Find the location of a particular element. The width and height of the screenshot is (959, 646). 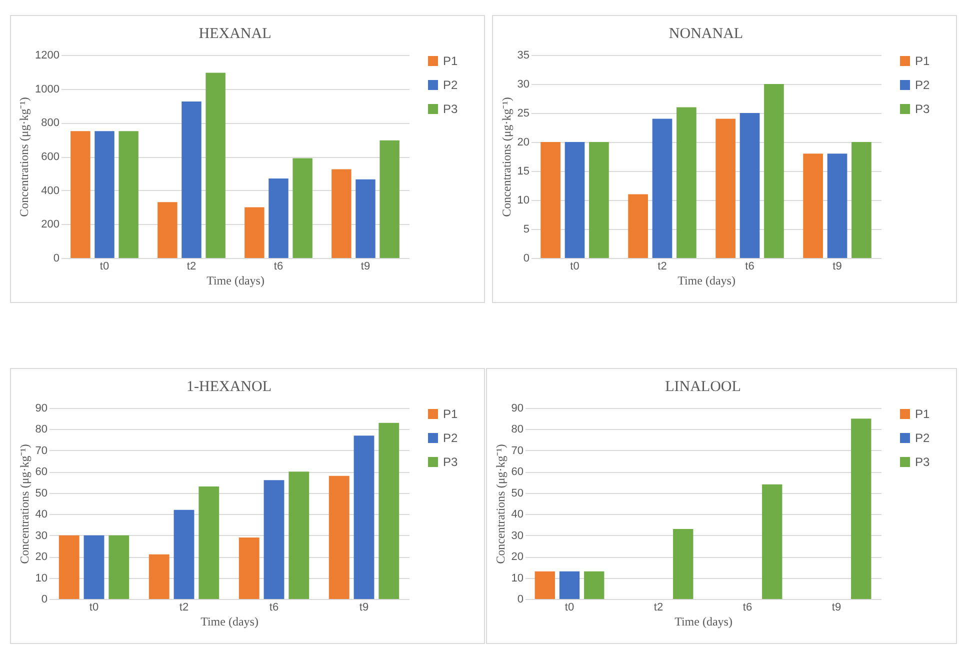

y-tick-label: 600 is located at coordinates (50, 157).